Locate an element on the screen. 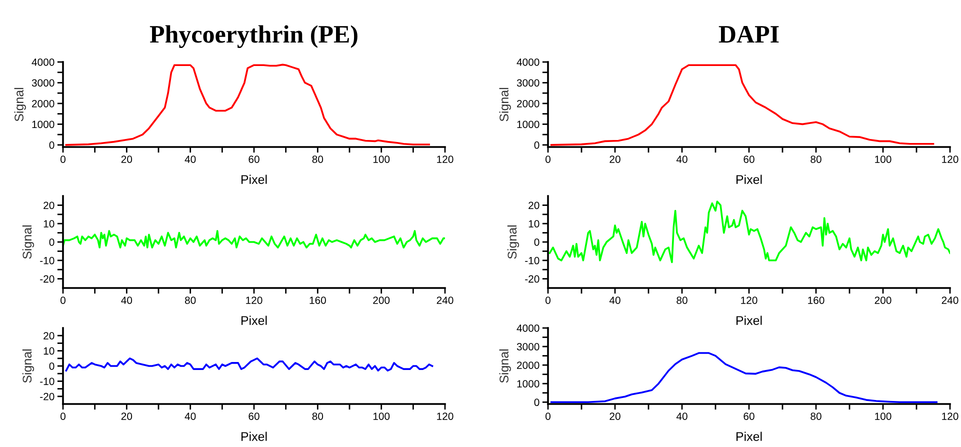 Image resolution: width=961 pixels, height=447 pixels. chart-title: Phycoerythrin (PE) is located at coordinates (254, 36).